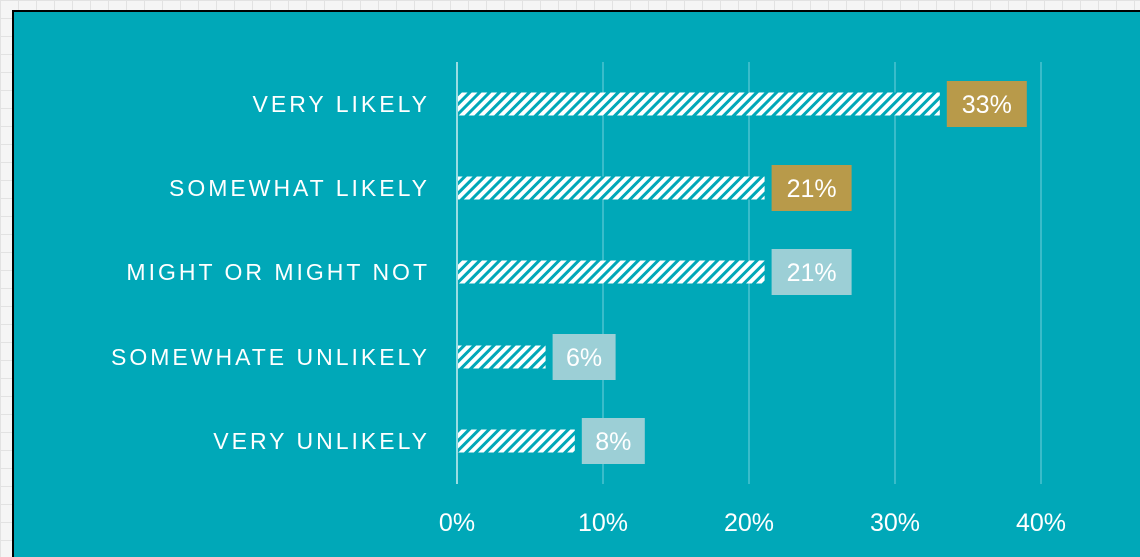  Describe the element at coordinates (278, 272) in the screenshot. I see `category-label-2: MIGHT OR MIGHT NOT` at that location.